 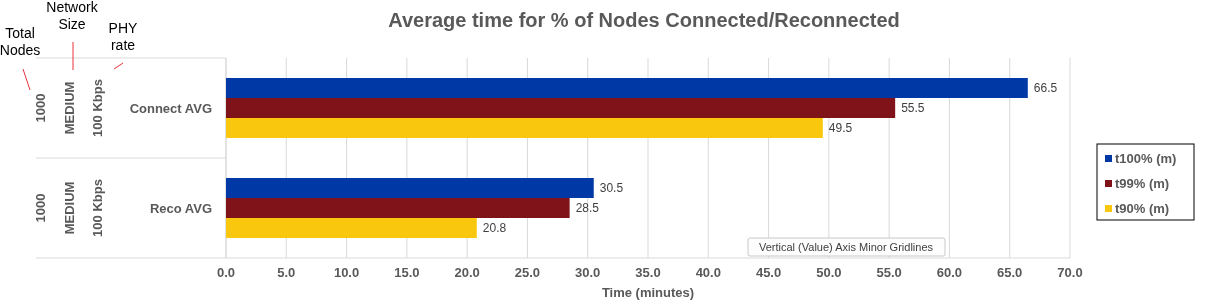 I want to click on x-axis-title: Time (minutes), so click(x=648, y=292).